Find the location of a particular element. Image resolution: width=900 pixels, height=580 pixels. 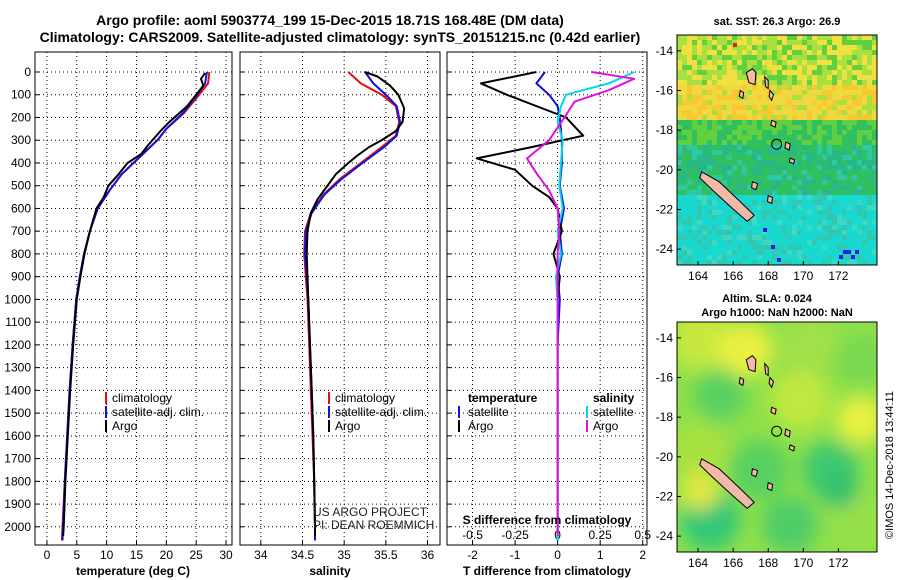

legend-t-argo-label: Argo is located at coordinates (481, 426).